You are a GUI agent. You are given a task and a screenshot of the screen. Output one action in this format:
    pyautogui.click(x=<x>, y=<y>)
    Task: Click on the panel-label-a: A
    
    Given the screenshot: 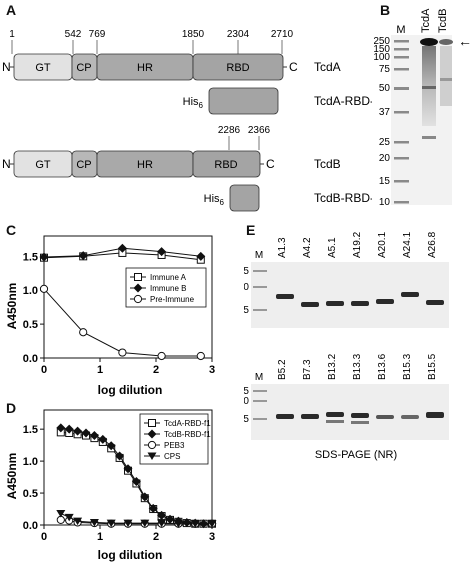 What is the action you would take?
    pyautogui.click(x=11, y=10)
    